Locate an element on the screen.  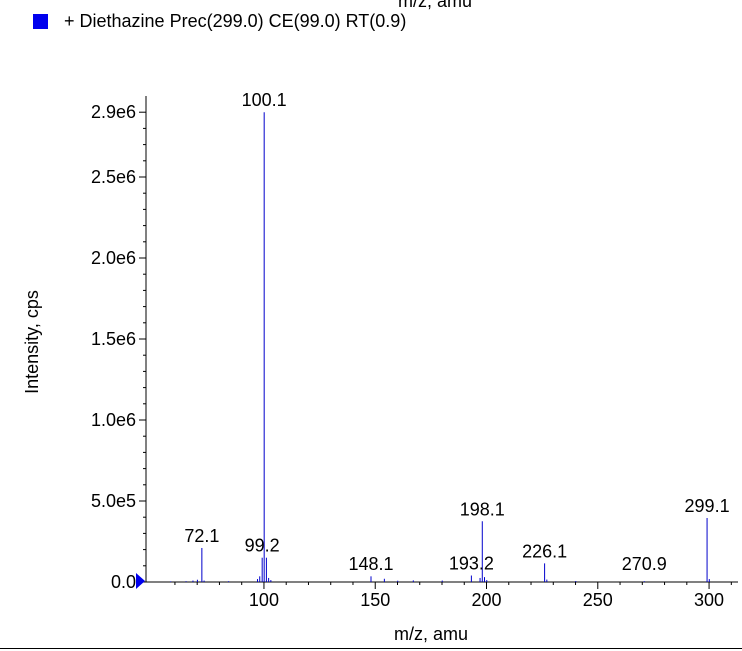
x-axis-label: m/z, amu is located at coordinates (431, 634).